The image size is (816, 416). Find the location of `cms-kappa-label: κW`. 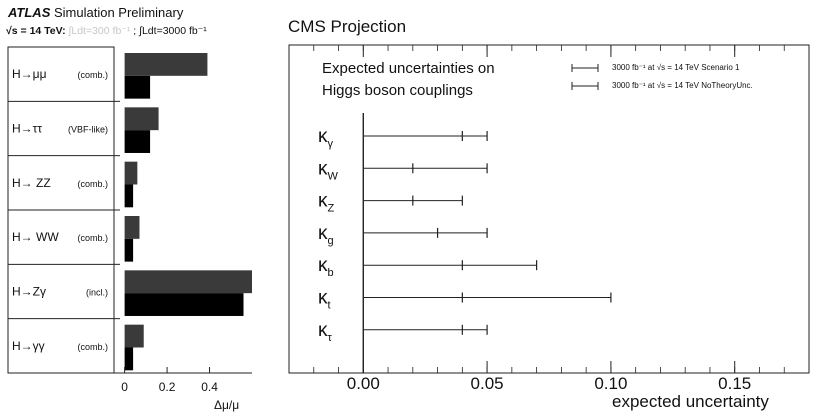

cms-kappa-label: κW is located at coordinates (328, 170).